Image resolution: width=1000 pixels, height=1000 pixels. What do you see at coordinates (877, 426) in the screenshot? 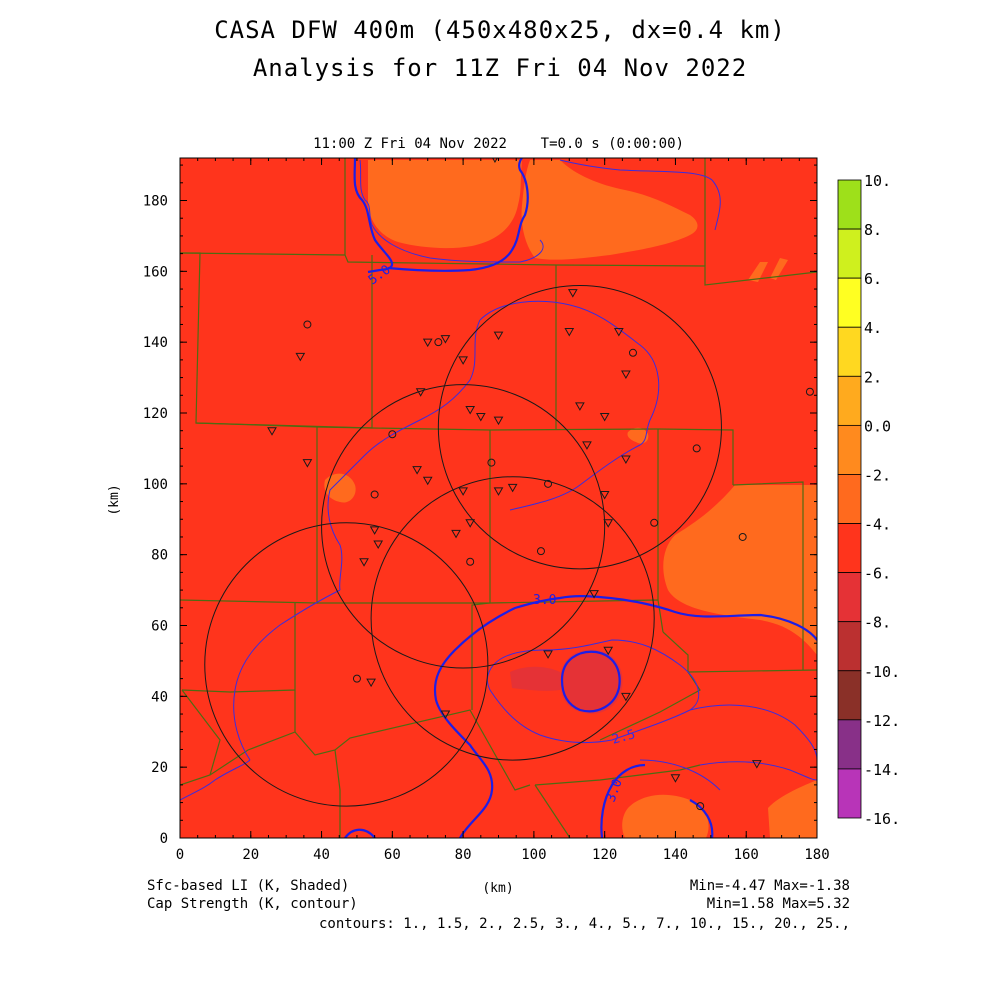
I see `colorbar-label: 0.0` at bounding box center [877, 426].